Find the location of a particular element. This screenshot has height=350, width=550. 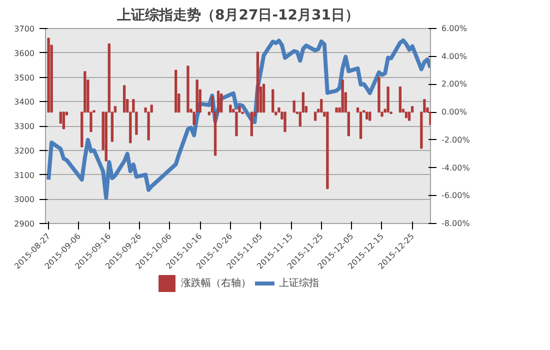

legend-label: 上证综指 is located at coordinates (299, 283).